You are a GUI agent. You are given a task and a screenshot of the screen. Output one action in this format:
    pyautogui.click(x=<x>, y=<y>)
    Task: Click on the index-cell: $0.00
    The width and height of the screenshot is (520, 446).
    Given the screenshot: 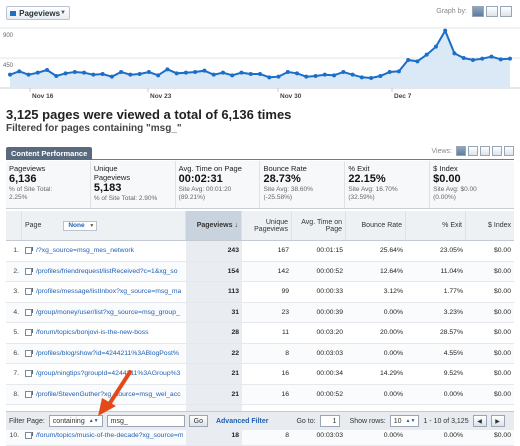 What is the action you would take?
    pyautogui.click(x=490, y=312)
    